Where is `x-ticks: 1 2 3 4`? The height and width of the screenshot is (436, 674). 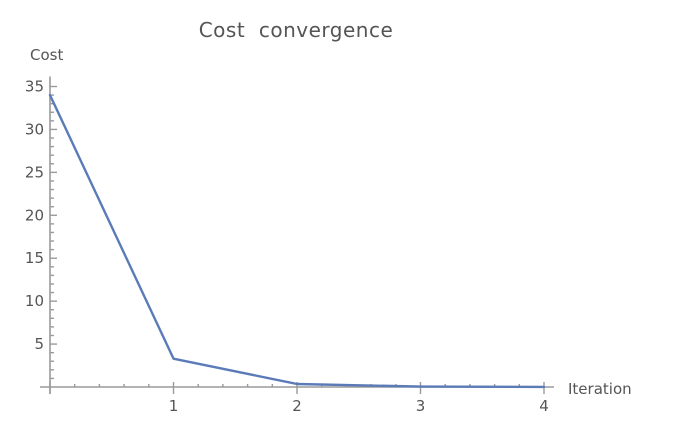 x-ticks: 1 2 3 4 is located at coordinates (299, 398).